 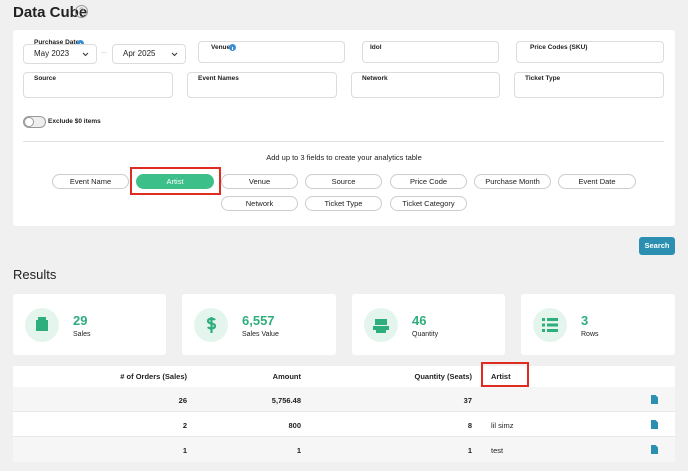 What do you see at coordinates (286, 400) in the screenshot?
I see `table-cell: 5,756.48` at bounding box center [286, 400].